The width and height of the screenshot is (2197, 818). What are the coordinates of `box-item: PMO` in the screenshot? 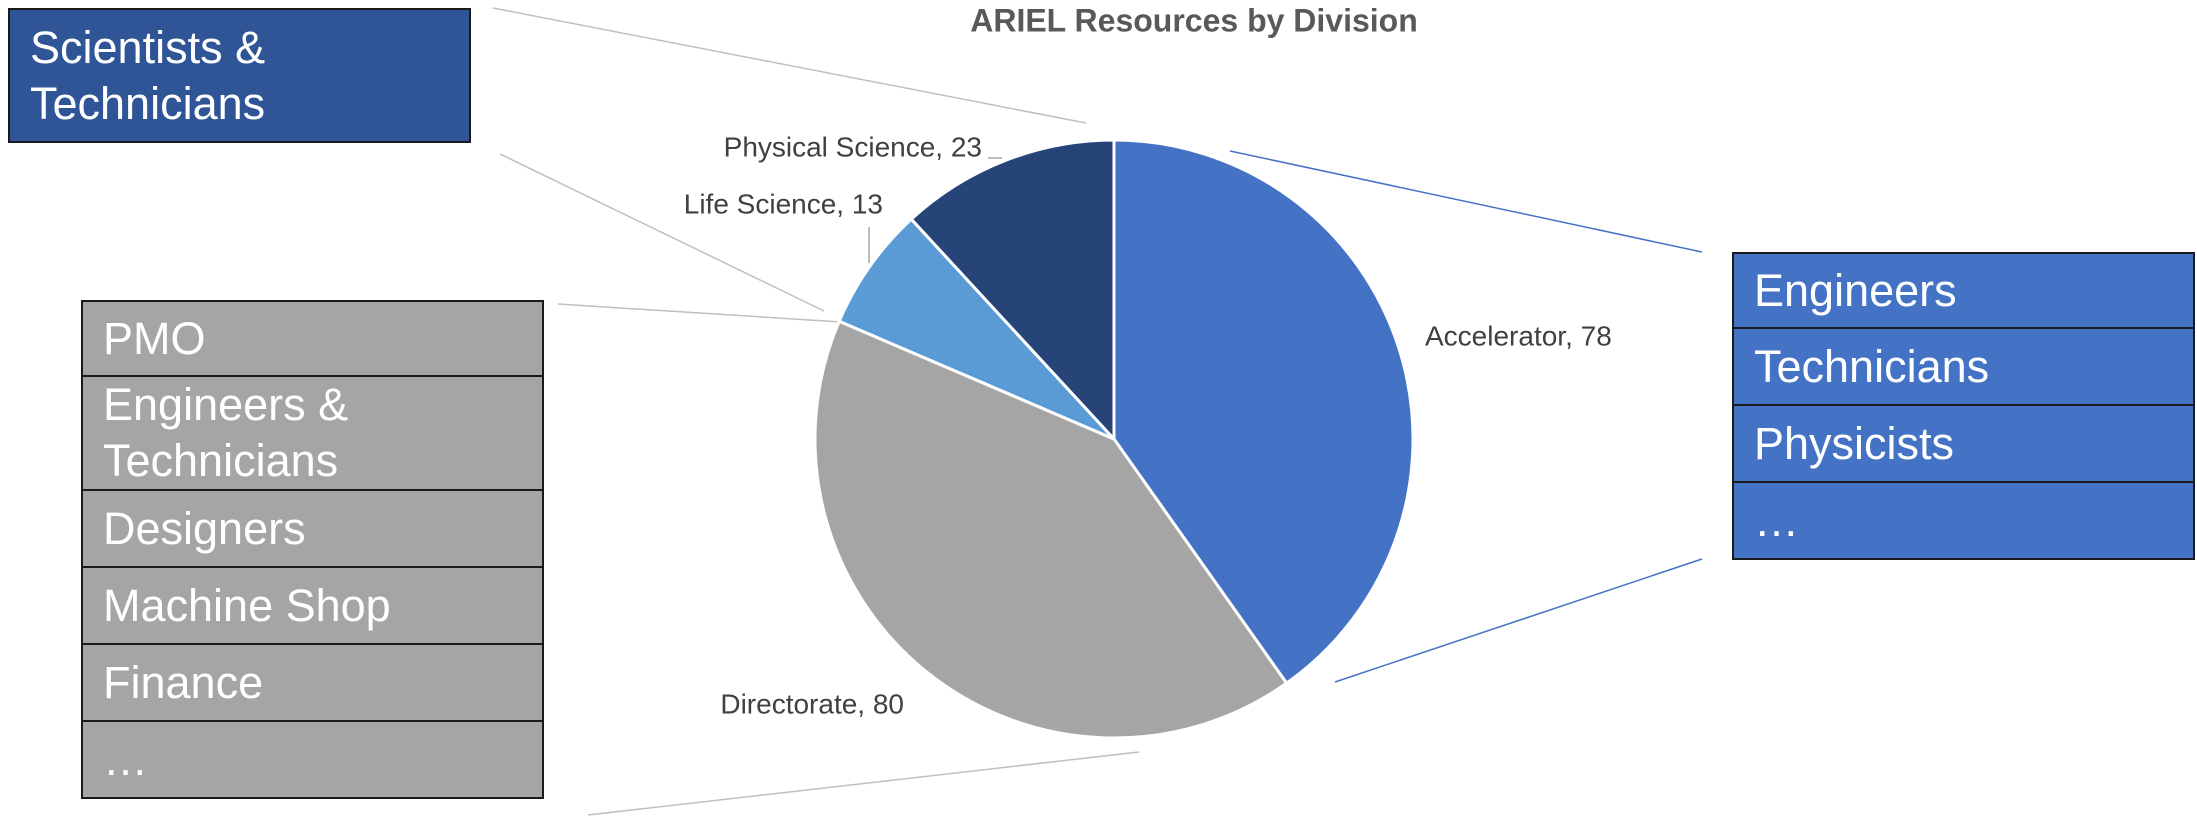 It's located at (312, 338).